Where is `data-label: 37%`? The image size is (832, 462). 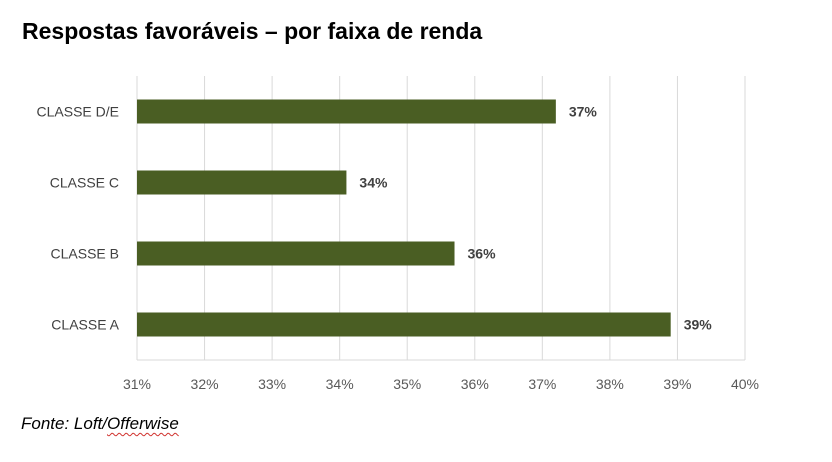 data-label: 37% is located at coordinates (583, 112).